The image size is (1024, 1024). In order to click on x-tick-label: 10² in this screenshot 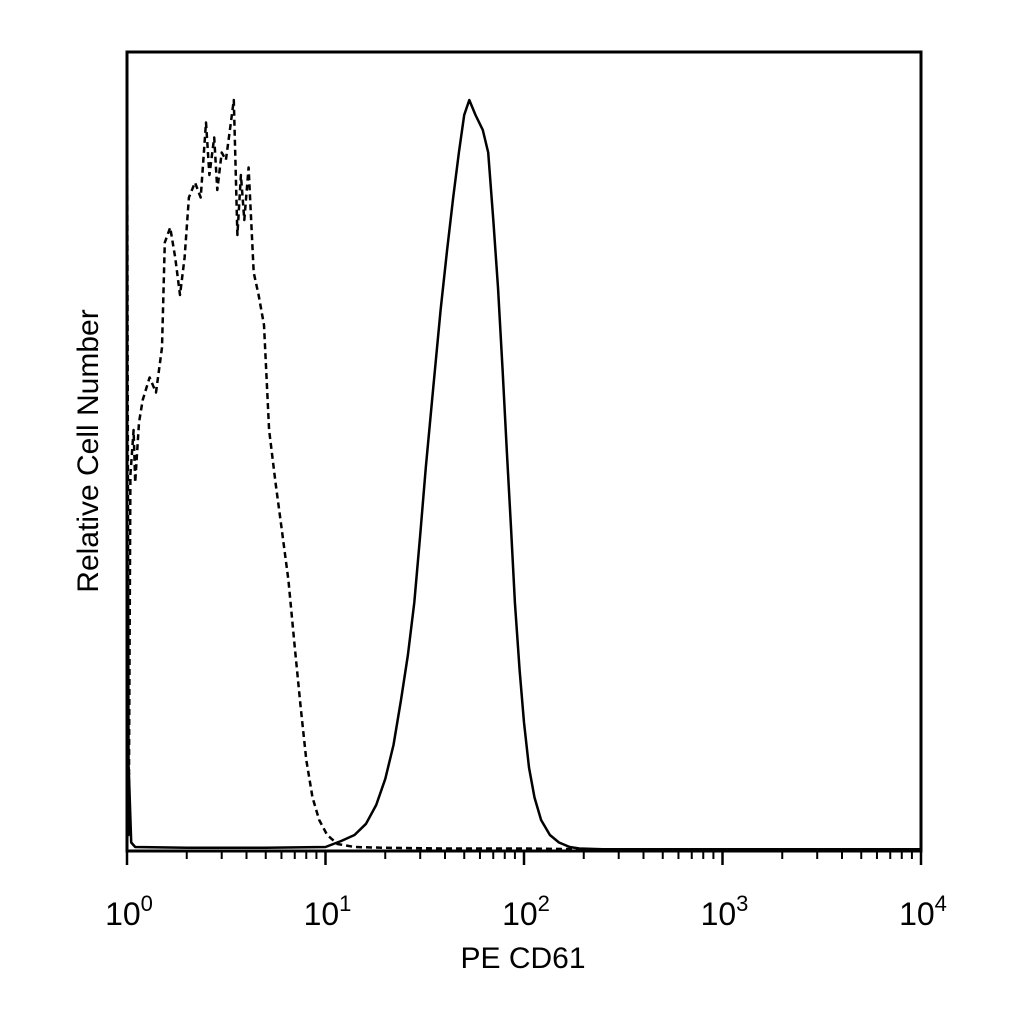, I will do `click(526, 911)`.